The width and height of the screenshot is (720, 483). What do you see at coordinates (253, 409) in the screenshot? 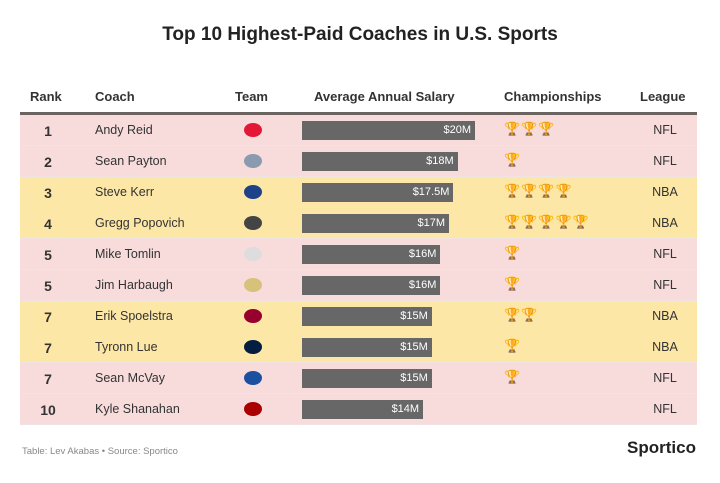
I see `49ers-logo-icon` at bounding box center [253, 409].